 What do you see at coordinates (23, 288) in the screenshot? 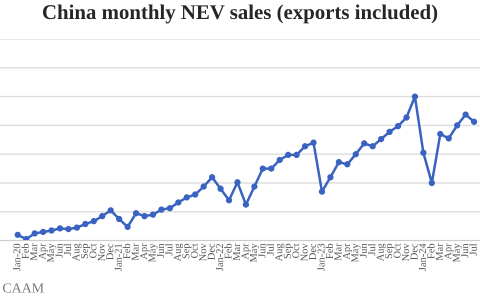
I see `text: CAAM` at bounding box center [23, 288].